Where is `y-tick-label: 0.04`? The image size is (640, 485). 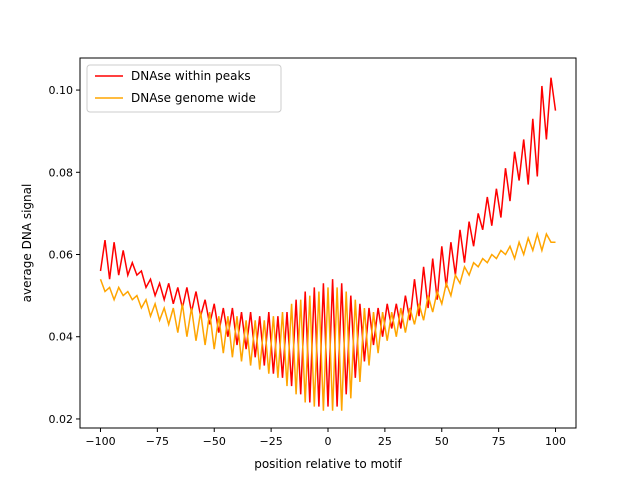 y-tick-label: 0.04 is located at coordinates (61, 337).